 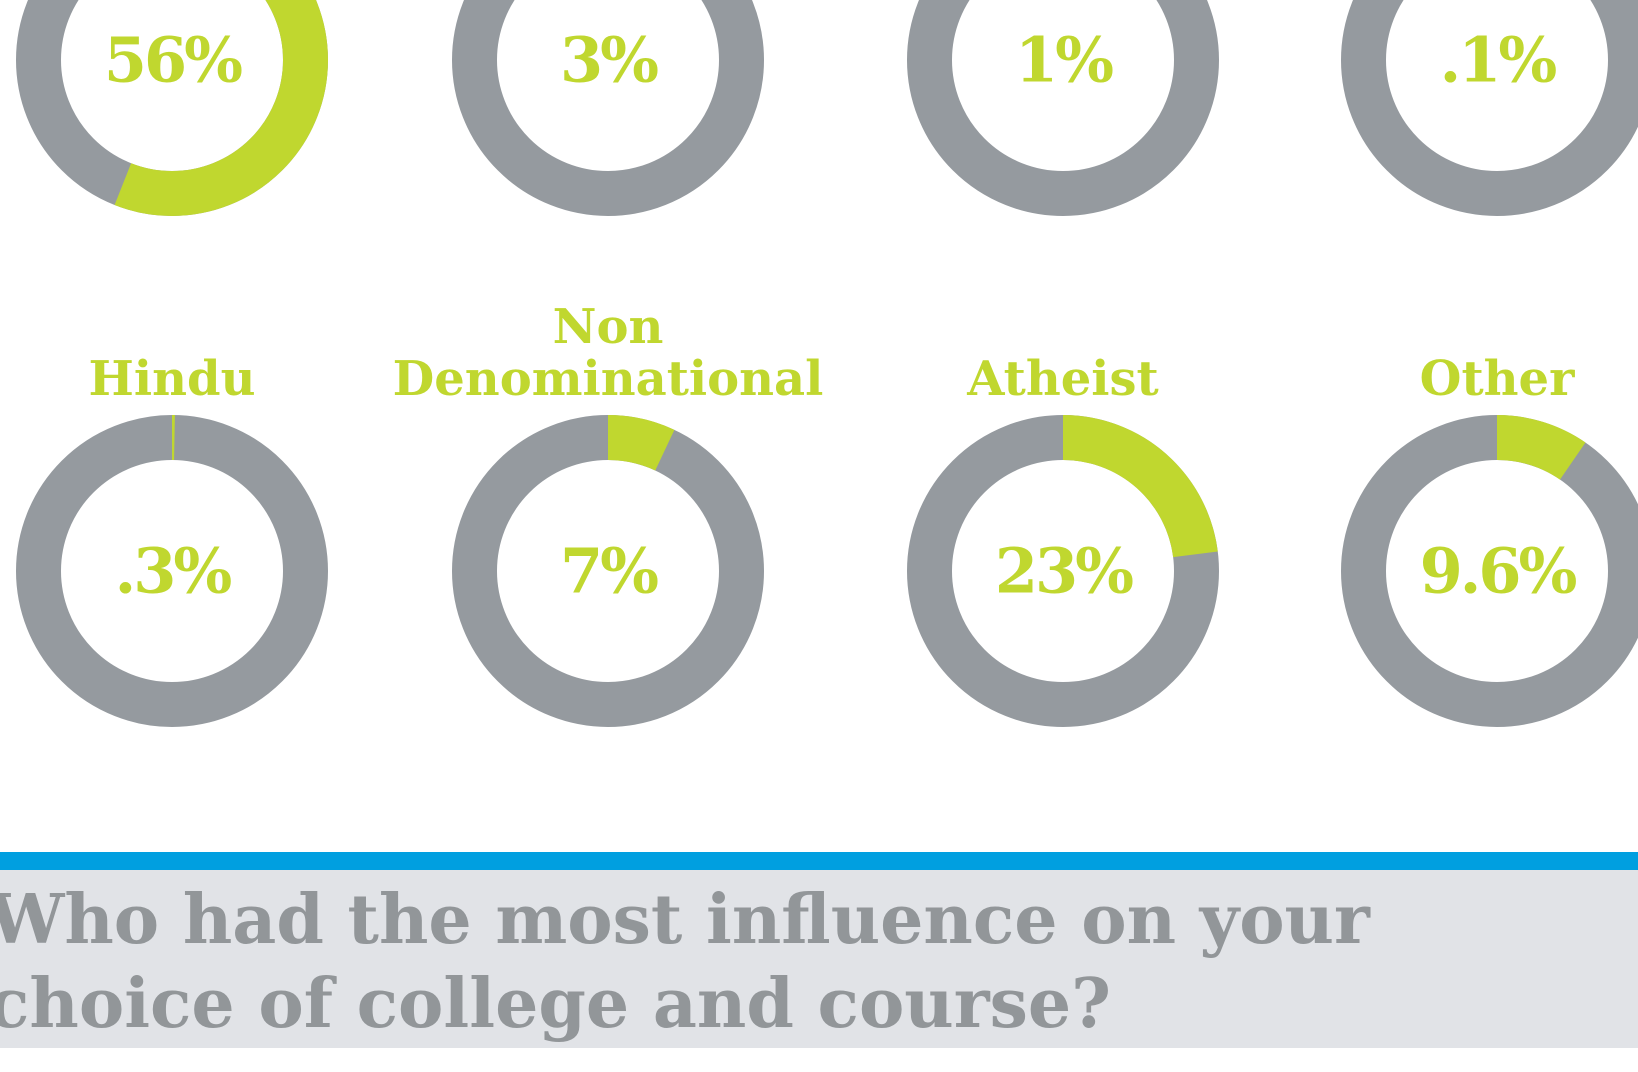 What do you see at coordinates (819, 861) in the screenshot?
I see `divider` at bounding box center [819, 861].